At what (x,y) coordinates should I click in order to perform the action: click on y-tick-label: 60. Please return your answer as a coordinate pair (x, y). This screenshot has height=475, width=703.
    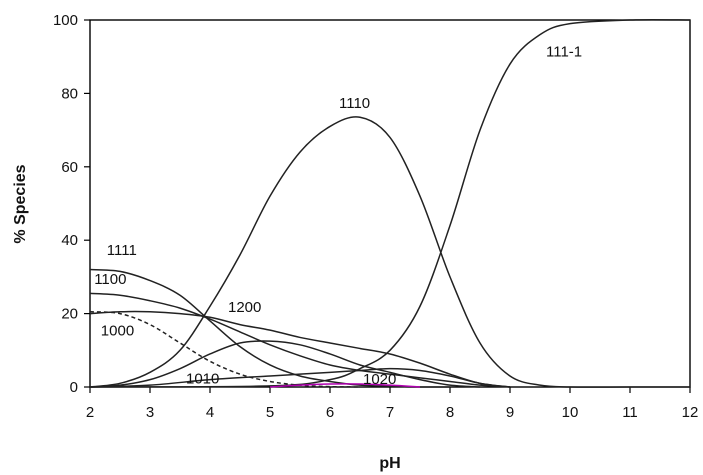
    Looking at the image, I should click on (69, 167).